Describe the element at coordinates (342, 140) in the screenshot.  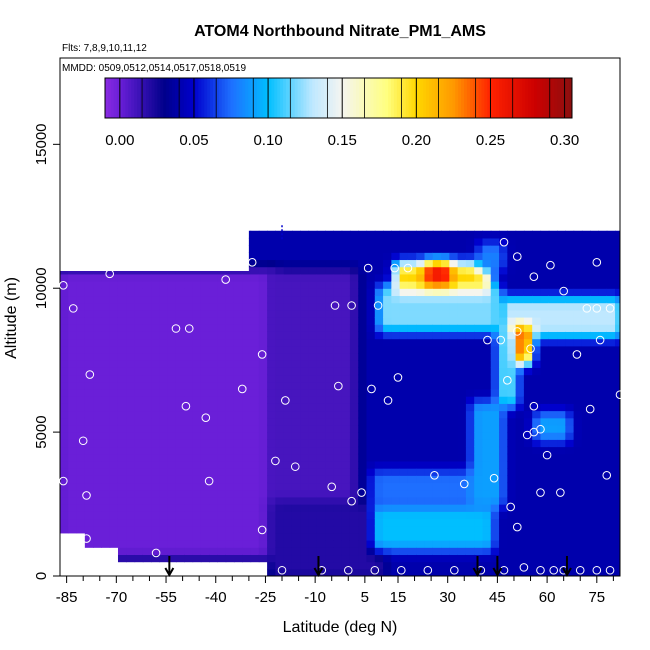
I see `colorbar-tick-label: 0.15` at that location.